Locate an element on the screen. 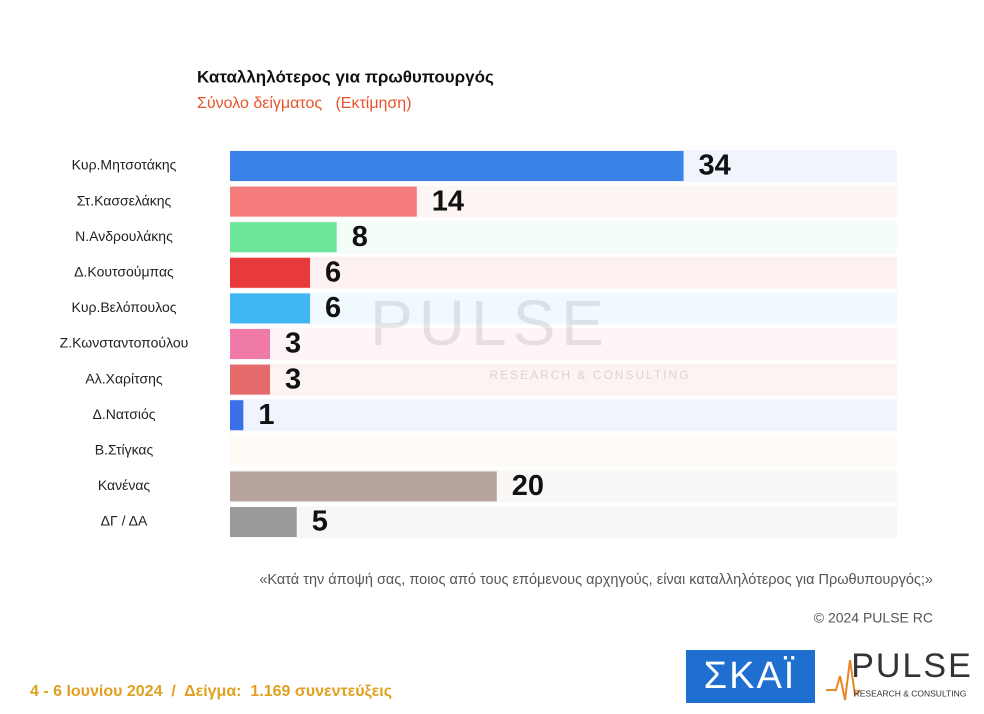 This screenshot has width=984, height=714. value-label: 34 is located at coordinates (715, 166).